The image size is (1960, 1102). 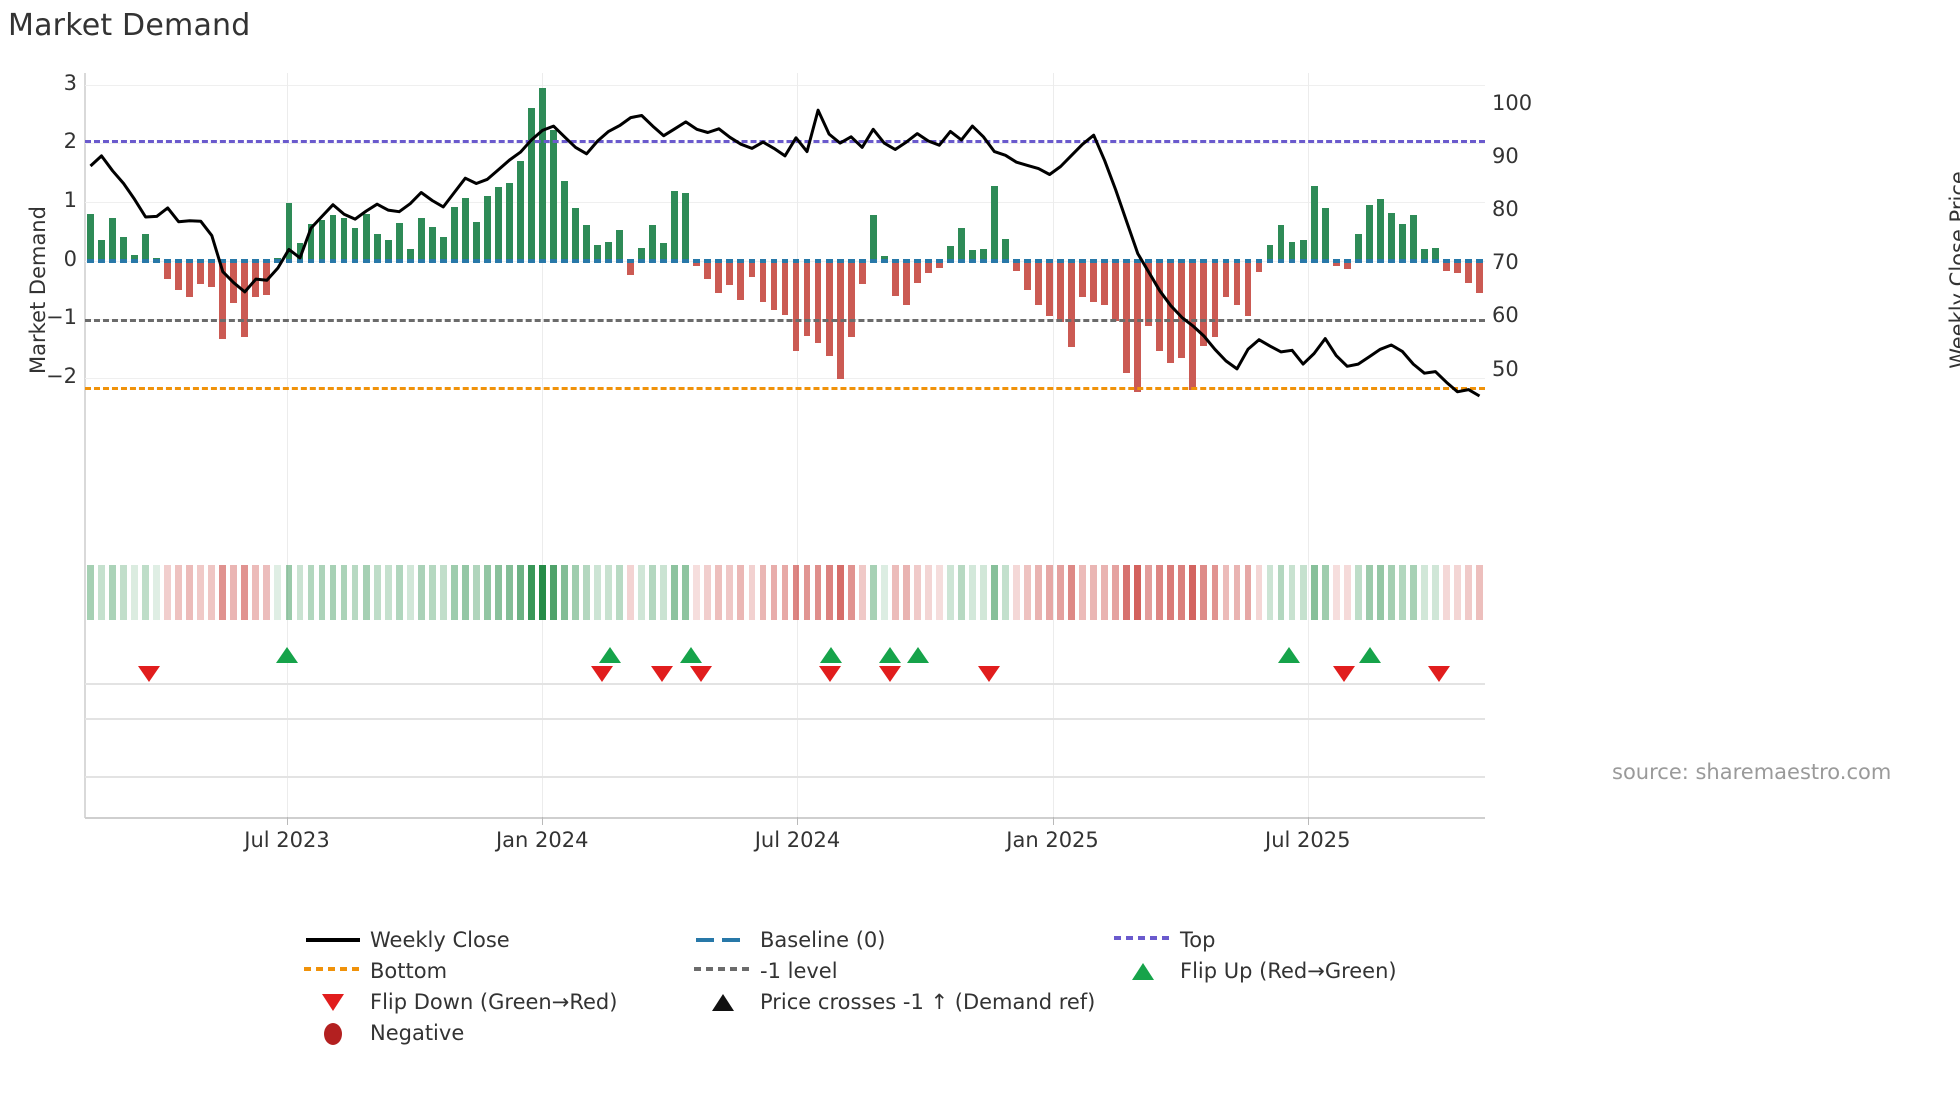 What do you see at coordinates (333, 1034) in the screenshot?
I see `circle-icon` at bounding box center [333, 1034].